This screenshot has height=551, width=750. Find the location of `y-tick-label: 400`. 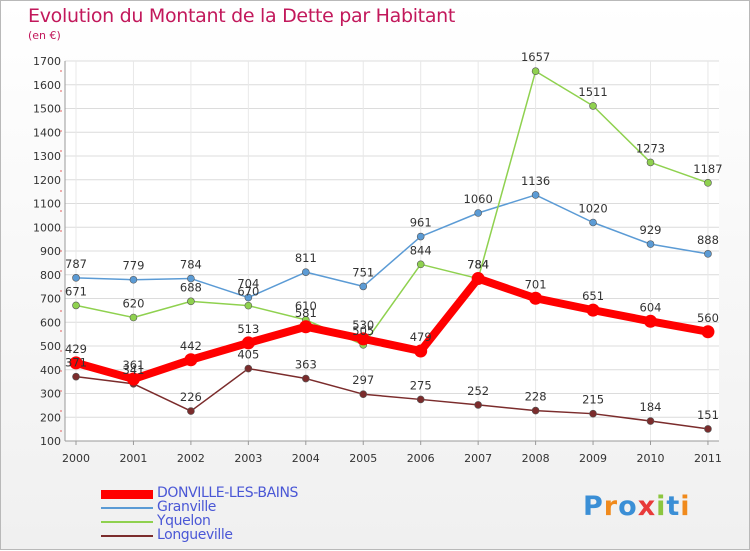

y-tick-label: 400 is located at coordinates (50, 370).